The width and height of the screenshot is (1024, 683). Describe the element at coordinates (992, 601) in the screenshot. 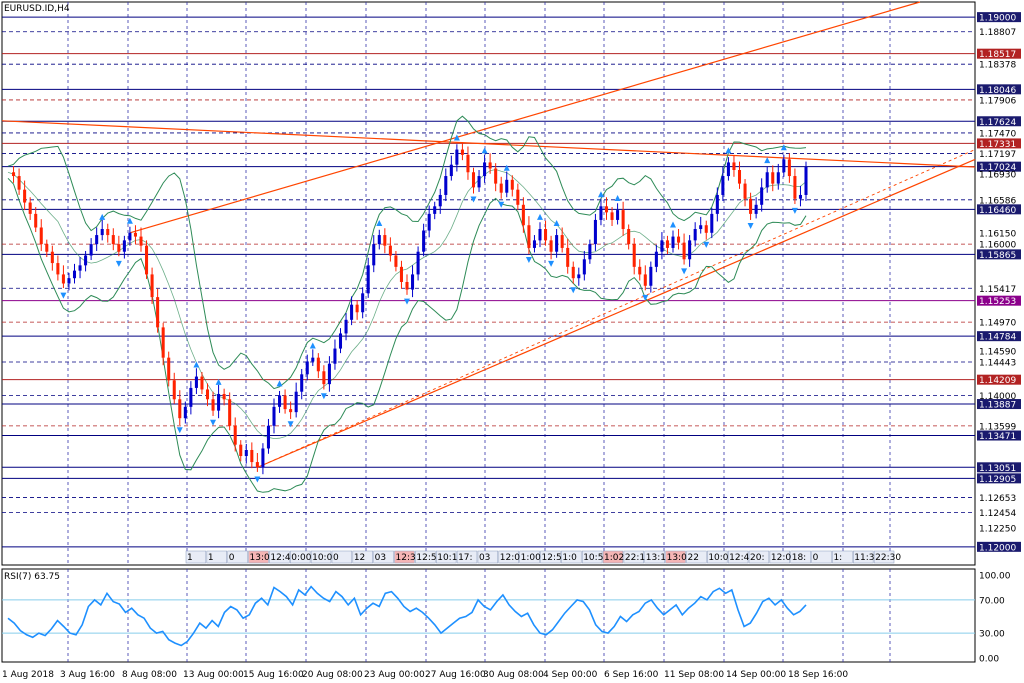

I see `rsi-scale-label: 70.00` at that location.